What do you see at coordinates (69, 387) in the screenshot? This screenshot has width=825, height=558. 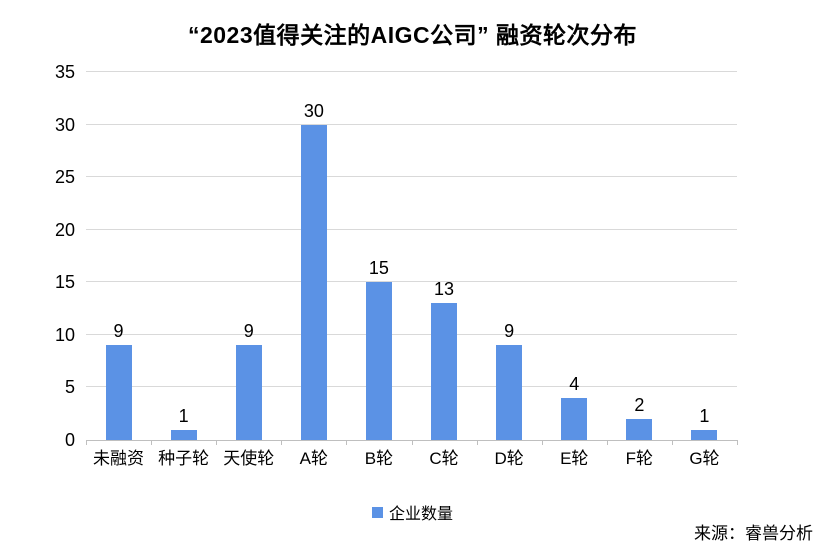 I see `y-axis-tick-label: 5` at bounding box center [69, 387].